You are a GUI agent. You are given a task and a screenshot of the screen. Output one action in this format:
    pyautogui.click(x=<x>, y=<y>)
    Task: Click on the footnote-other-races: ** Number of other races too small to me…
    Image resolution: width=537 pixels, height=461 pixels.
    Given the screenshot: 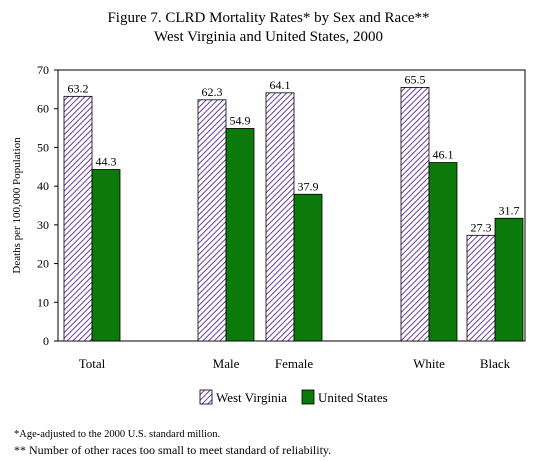 What is the action you would take?
    pyautogui.click(x=173, y=450)
    